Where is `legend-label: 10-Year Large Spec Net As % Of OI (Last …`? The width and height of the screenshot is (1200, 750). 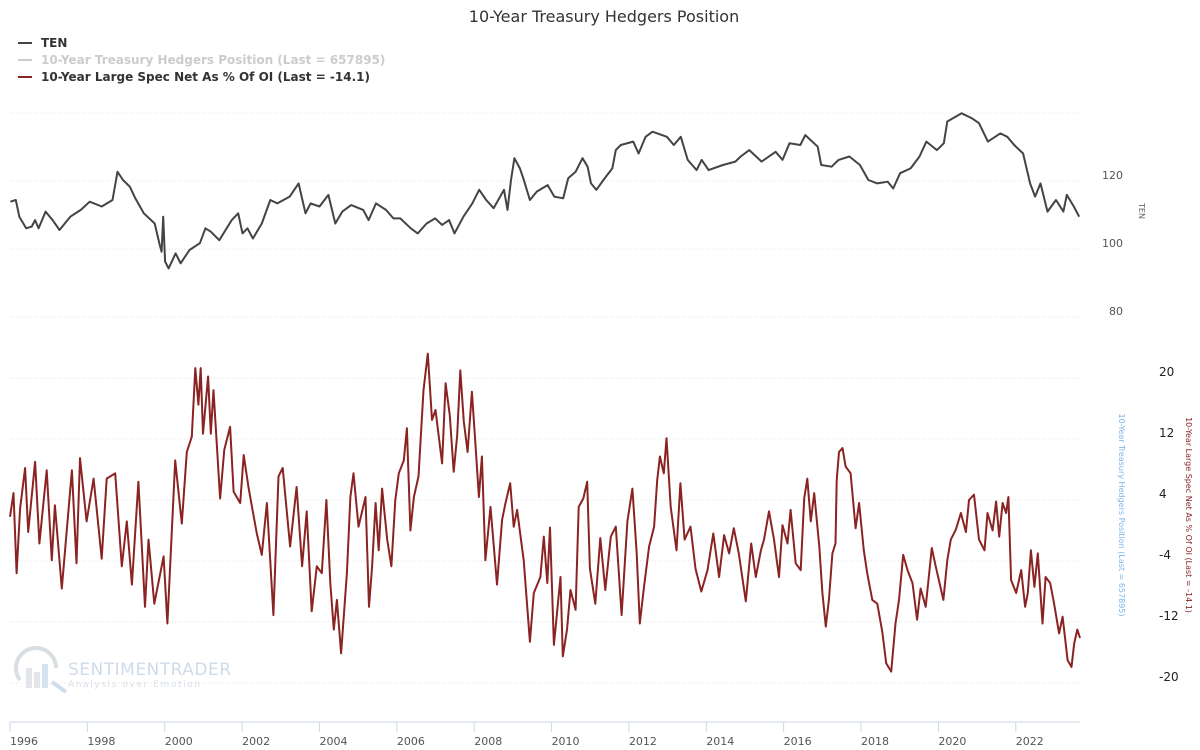 legend-label: 10-Year Large Spec Net As % Of OI (Last … is located at coordinates (205, 77).